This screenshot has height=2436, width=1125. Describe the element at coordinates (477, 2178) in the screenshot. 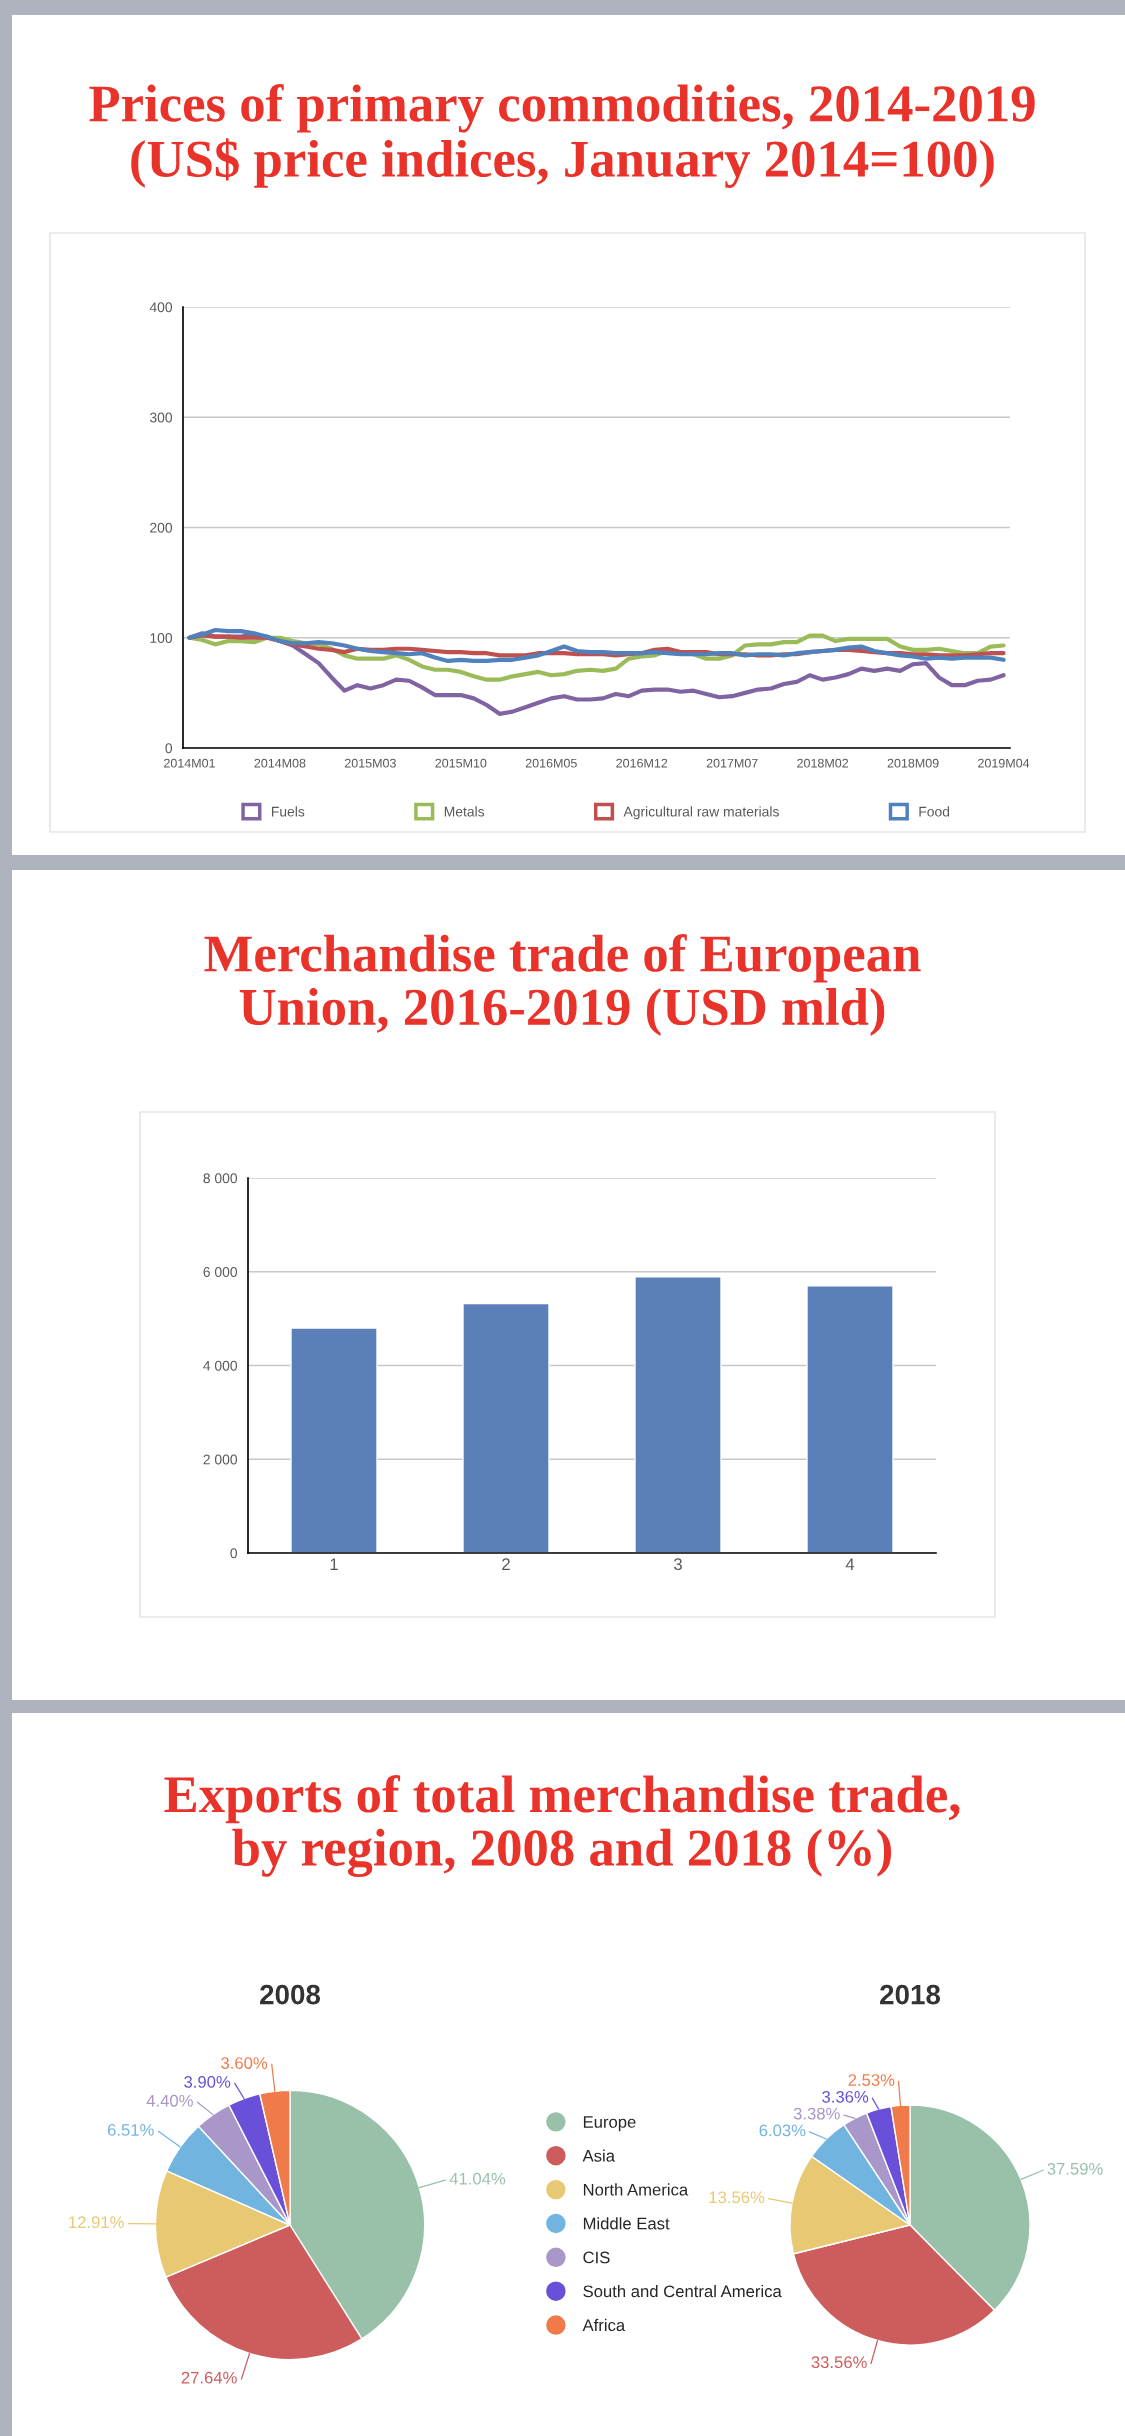

I see `data-label: 41.04%` at that location.